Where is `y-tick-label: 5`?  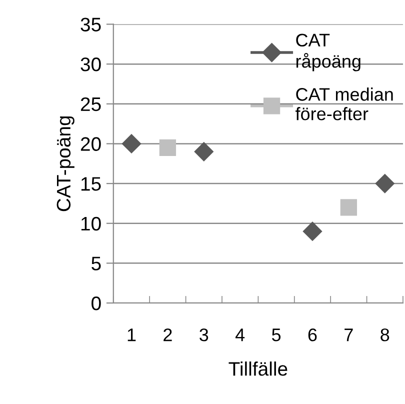 y-tick-label: 5 is located at coordinates (96, 263).